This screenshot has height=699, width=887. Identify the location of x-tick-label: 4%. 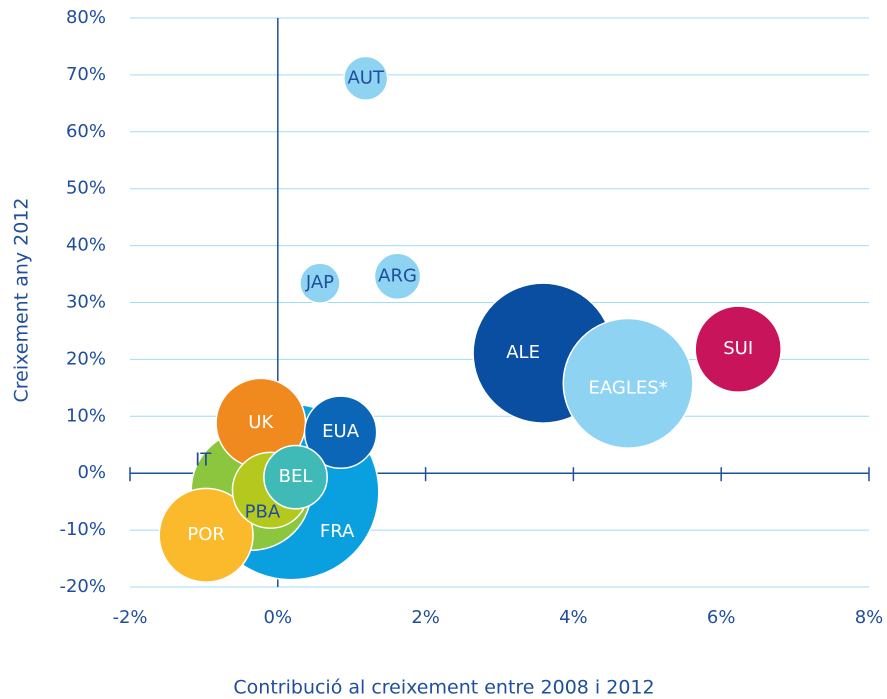
(573, 617).